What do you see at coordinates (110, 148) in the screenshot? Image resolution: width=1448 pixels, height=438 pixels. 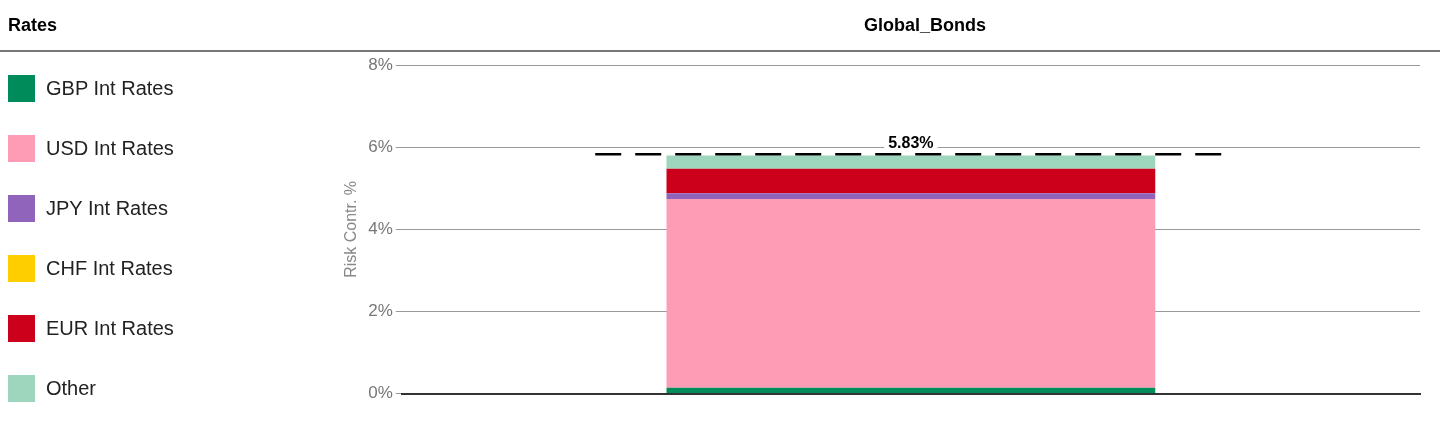 I see `legend-label: USD Int Rates` at bounding box center [110, 148].